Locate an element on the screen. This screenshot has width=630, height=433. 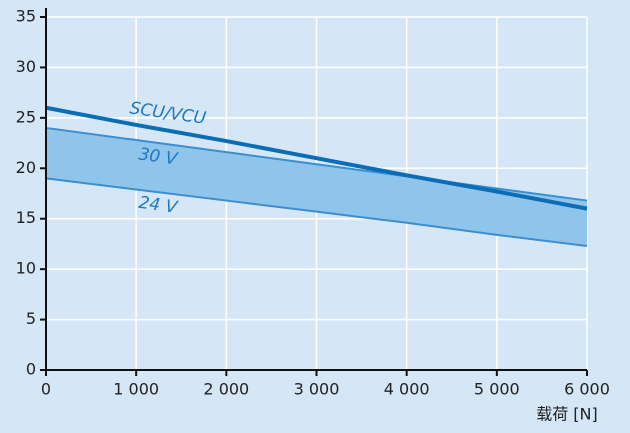
line is located at coordinates (316, 212).